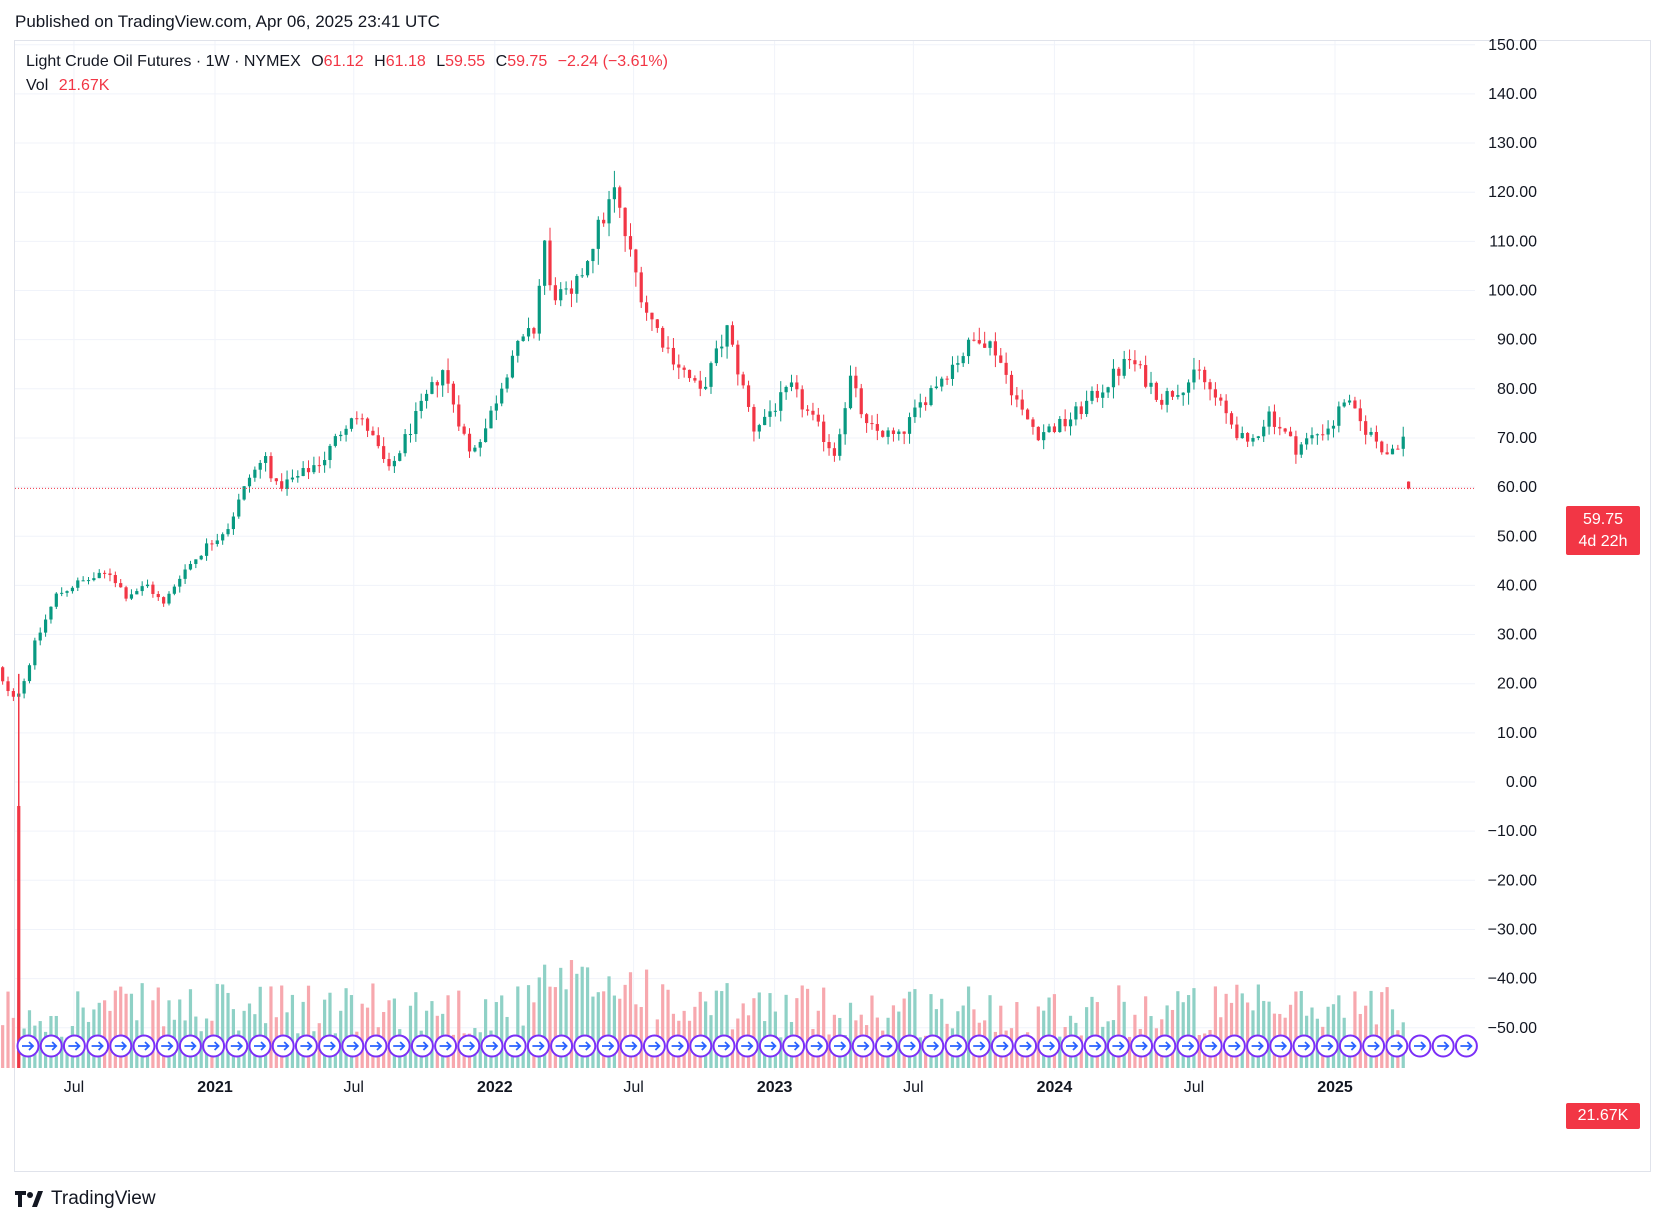 This screenshot has height=1224, width=1665. I want to click on x-tick-label: 2023, so click(775, 1087).